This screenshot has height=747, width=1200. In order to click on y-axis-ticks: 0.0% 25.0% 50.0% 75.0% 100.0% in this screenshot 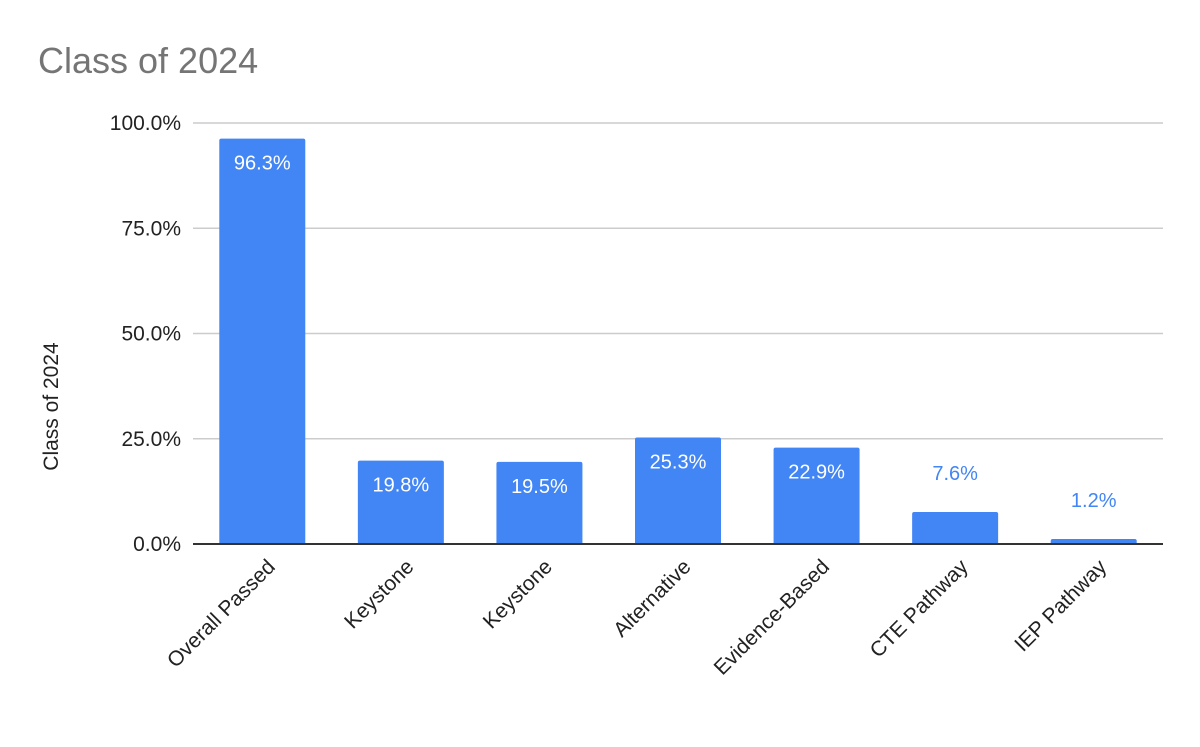, I will do `click(145, 334)`.